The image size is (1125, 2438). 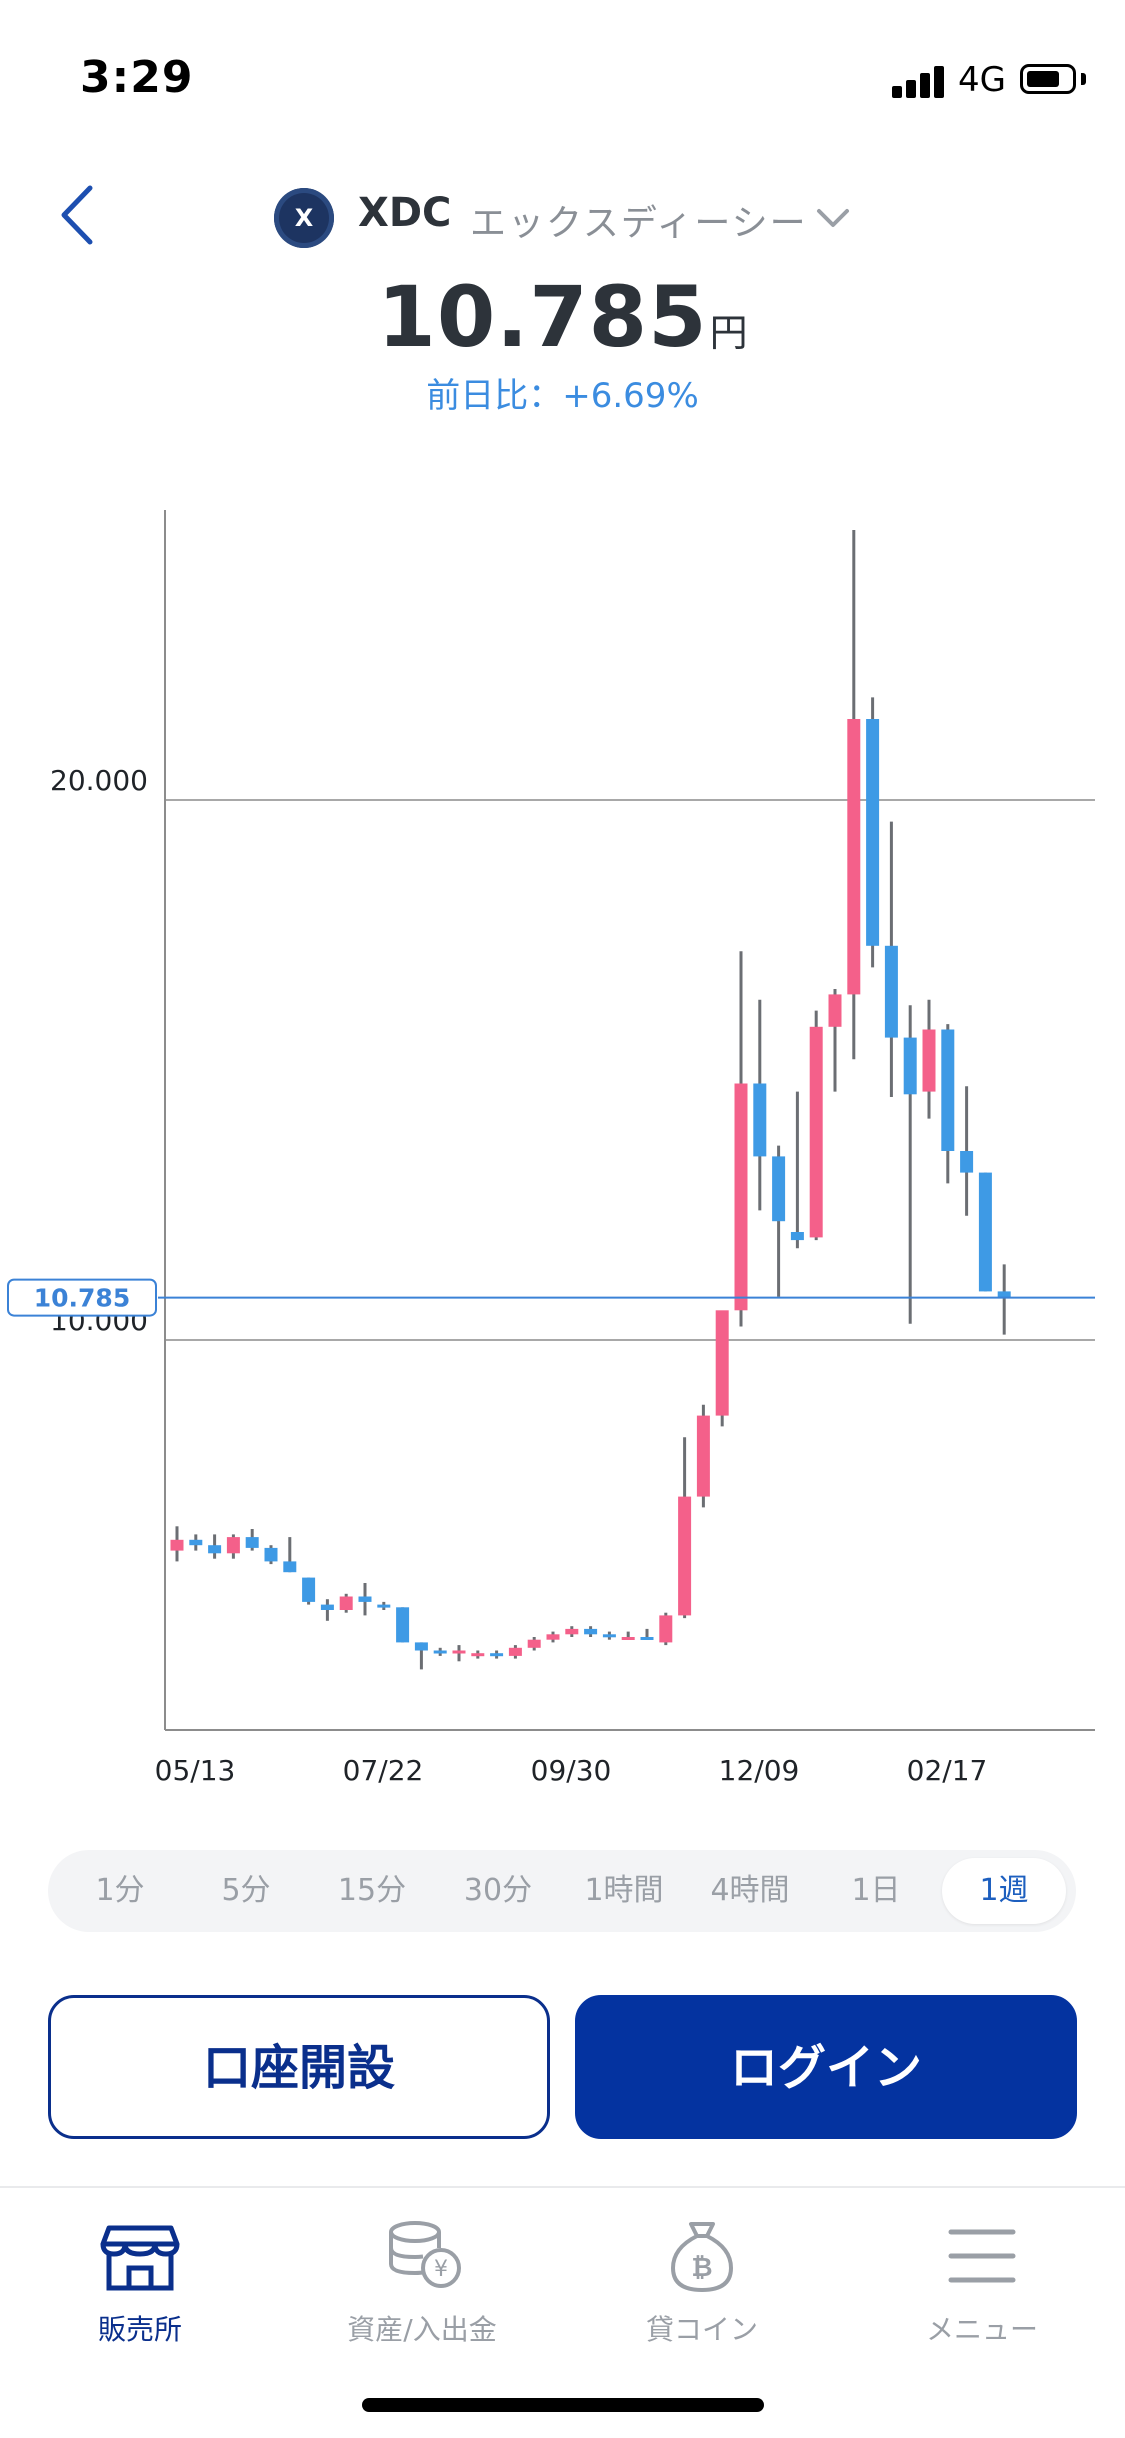 I want to click on coin-logo: X, so click(x=304, y=218).